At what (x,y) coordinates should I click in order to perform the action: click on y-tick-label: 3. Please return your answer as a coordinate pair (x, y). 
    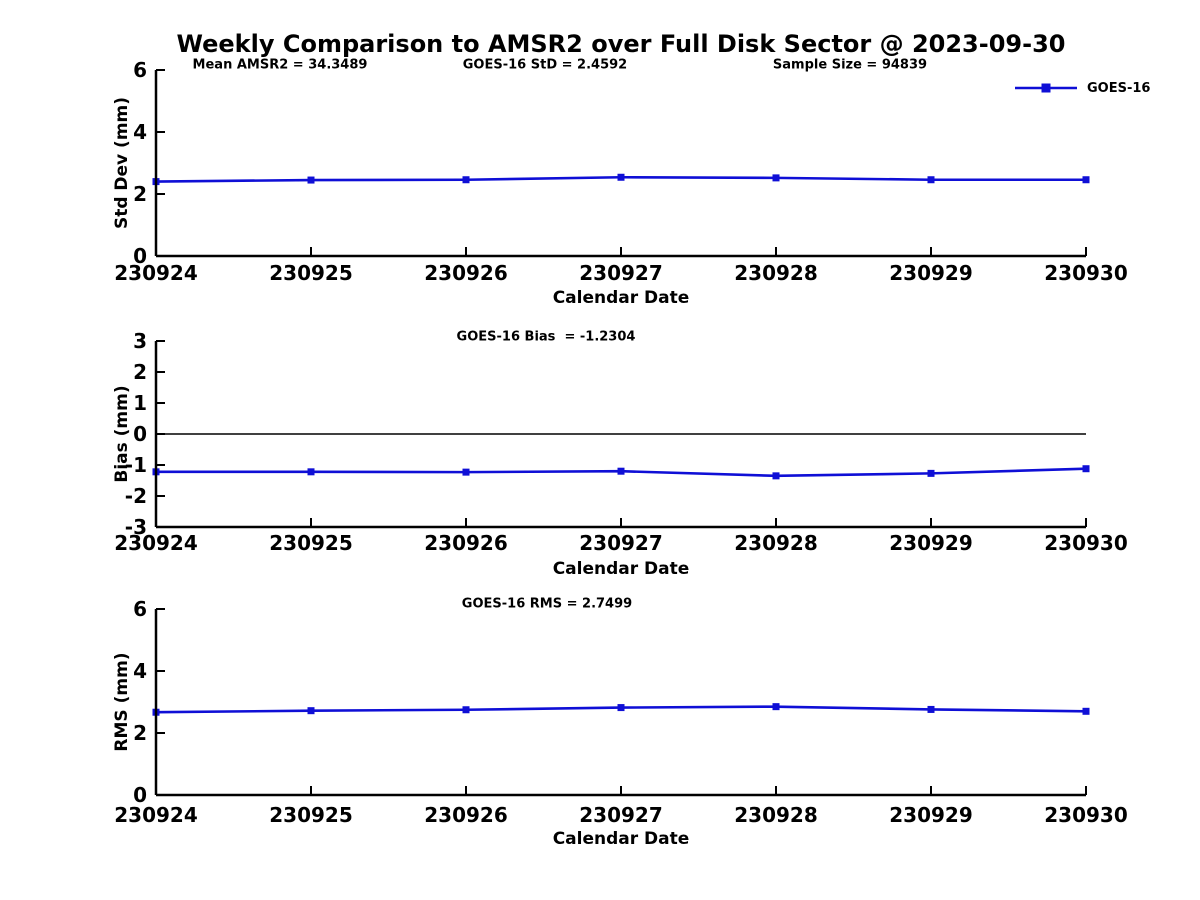
    Looking at the image, I should click on (140, 341).